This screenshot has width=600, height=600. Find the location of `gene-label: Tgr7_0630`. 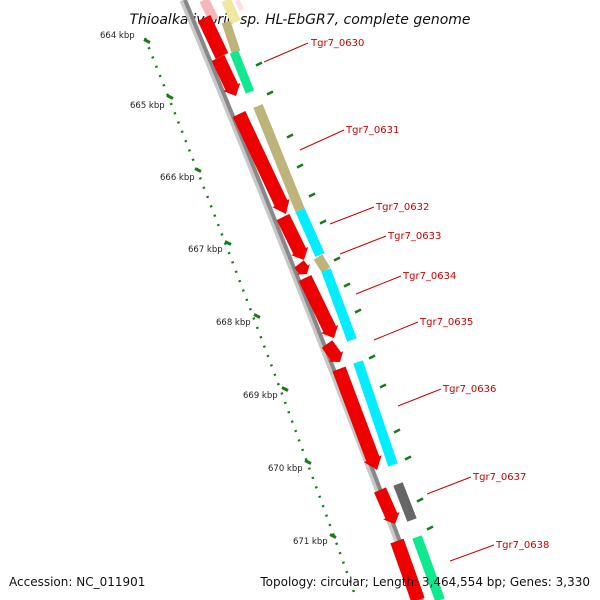

gene-label: Tgr7_0630 is located at coordinates (337, 43).